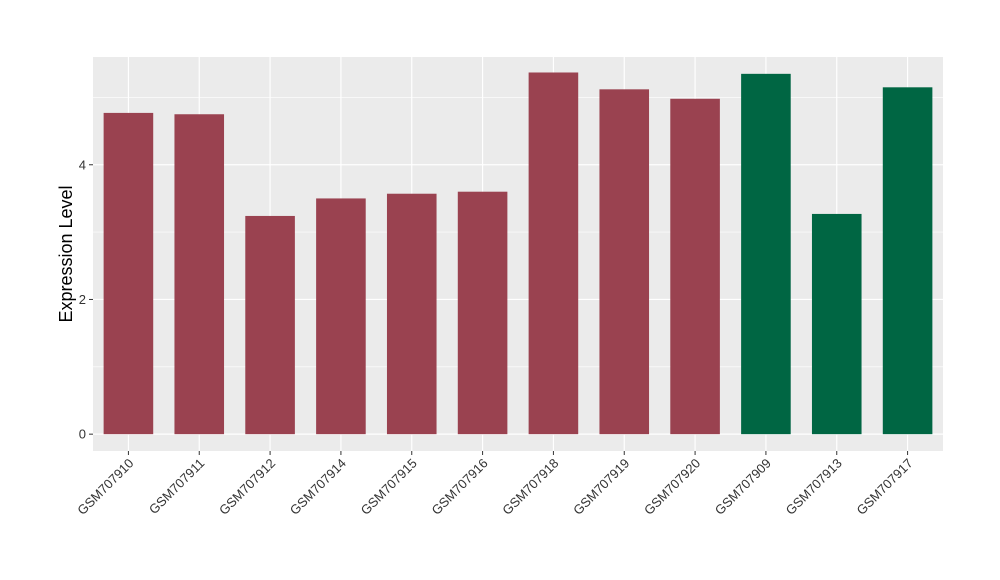 This screenshot has height=580, width=1000. I want to click on bar-GSM707920, so click(695, 266).